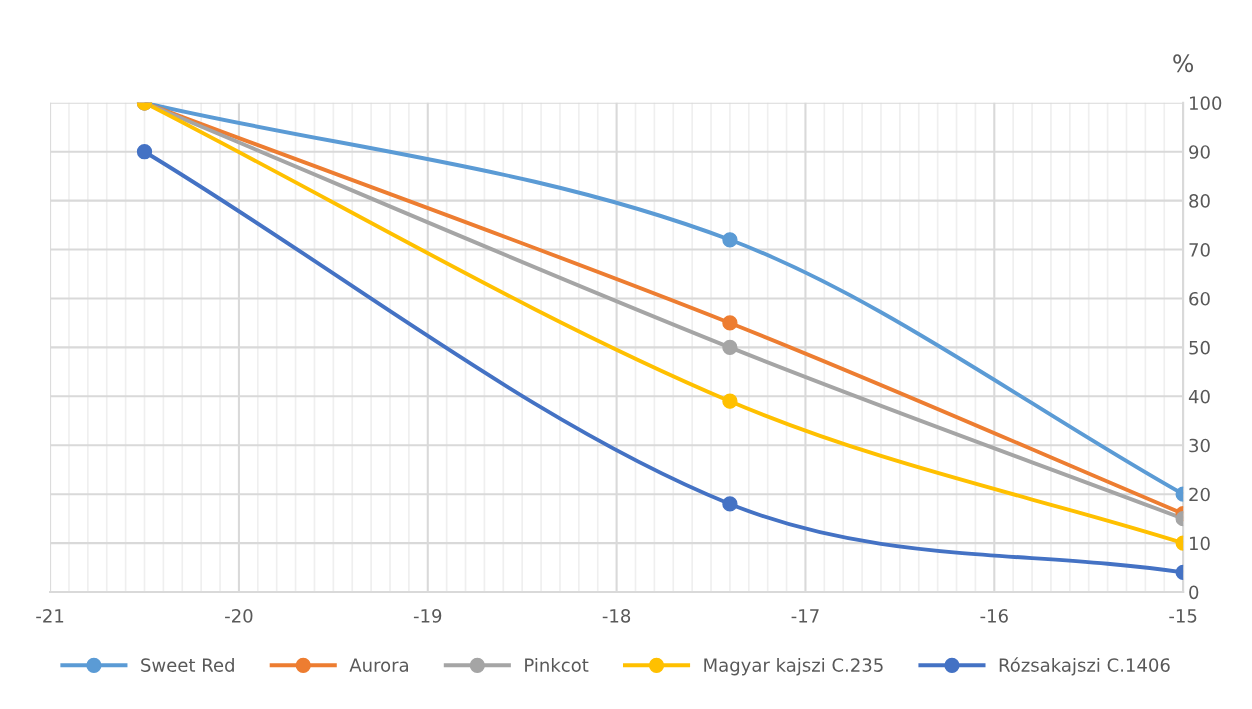 This screenshot has height=709, width=1252. What do you see at coordinates (1199, 494) in the screenshot?
I see `y-tick-label: 20` at bounding box center [1199, 494].